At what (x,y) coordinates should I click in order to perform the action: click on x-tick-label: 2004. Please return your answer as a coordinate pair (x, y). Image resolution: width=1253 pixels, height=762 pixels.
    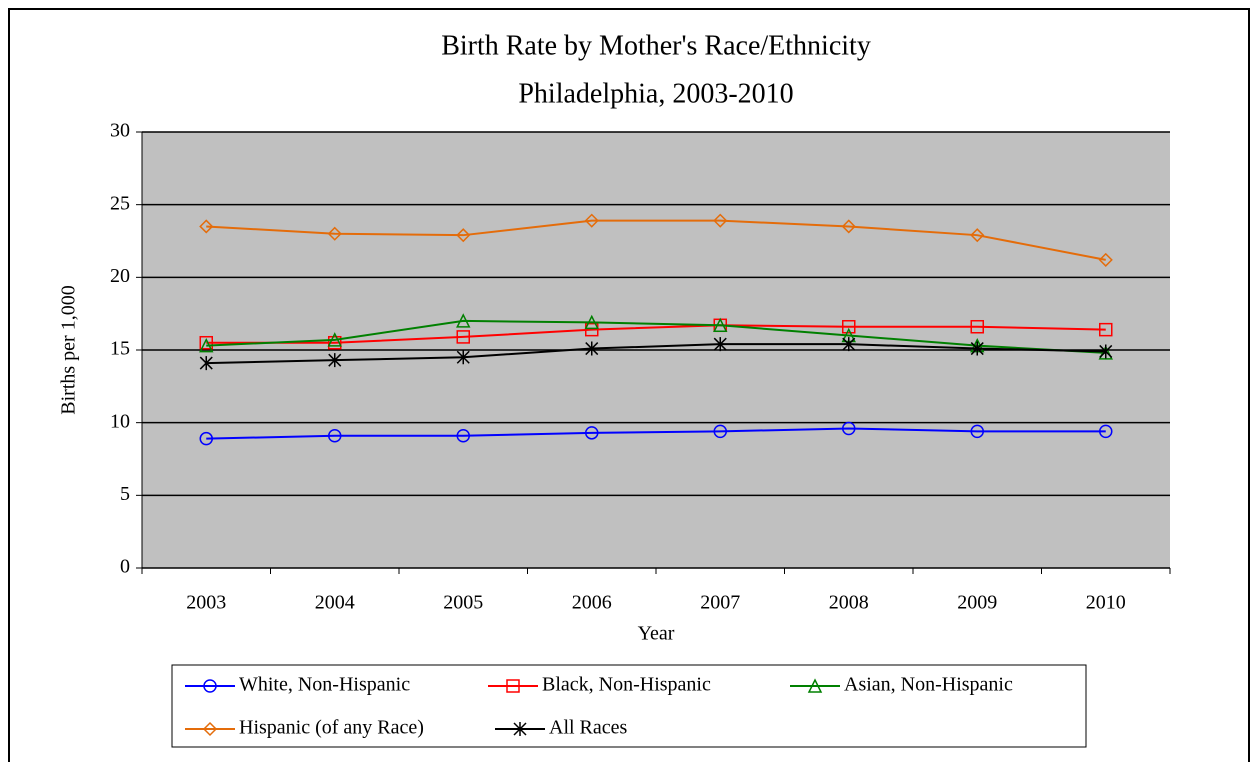
    Looking at the image, I should click on (335, 603).